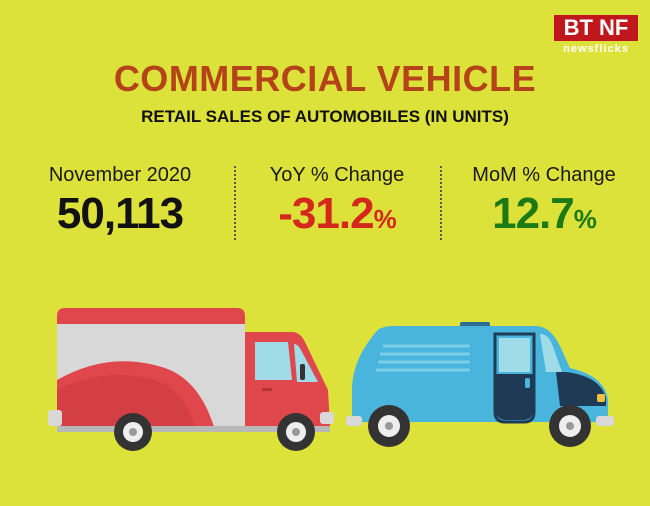 This screenshot has width=650, height=506. Describe the element at coordinates (596, 49) in the screenshot. I see `logo-subtext: newsflicks` at that location.